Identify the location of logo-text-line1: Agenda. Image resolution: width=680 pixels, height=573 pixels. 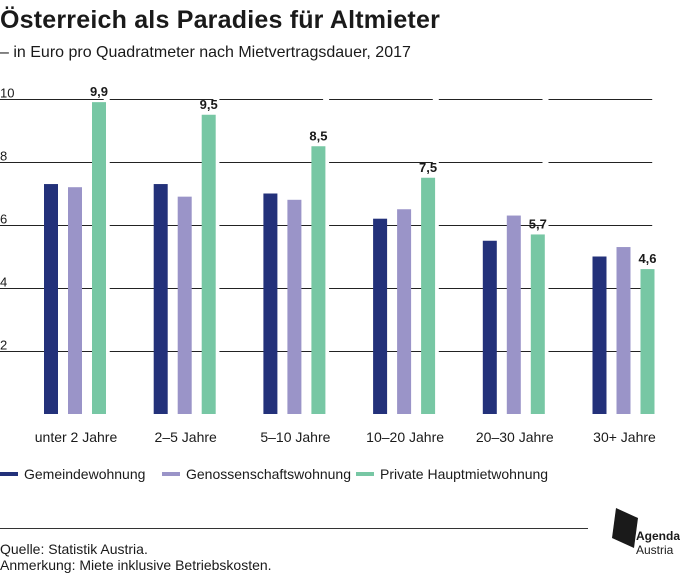
(658, 536).